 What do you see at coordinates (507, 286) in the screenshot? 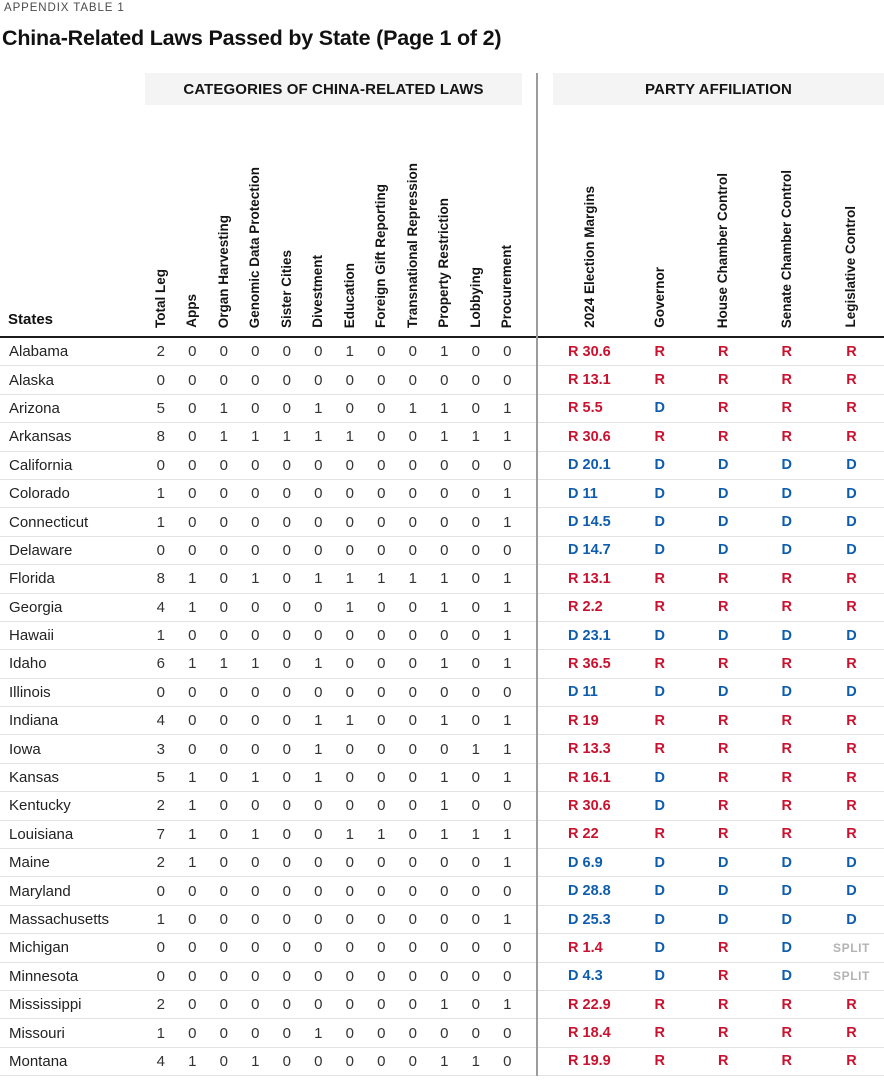
I see `column-header-label: Procurement` at bounding box center [507, 286].